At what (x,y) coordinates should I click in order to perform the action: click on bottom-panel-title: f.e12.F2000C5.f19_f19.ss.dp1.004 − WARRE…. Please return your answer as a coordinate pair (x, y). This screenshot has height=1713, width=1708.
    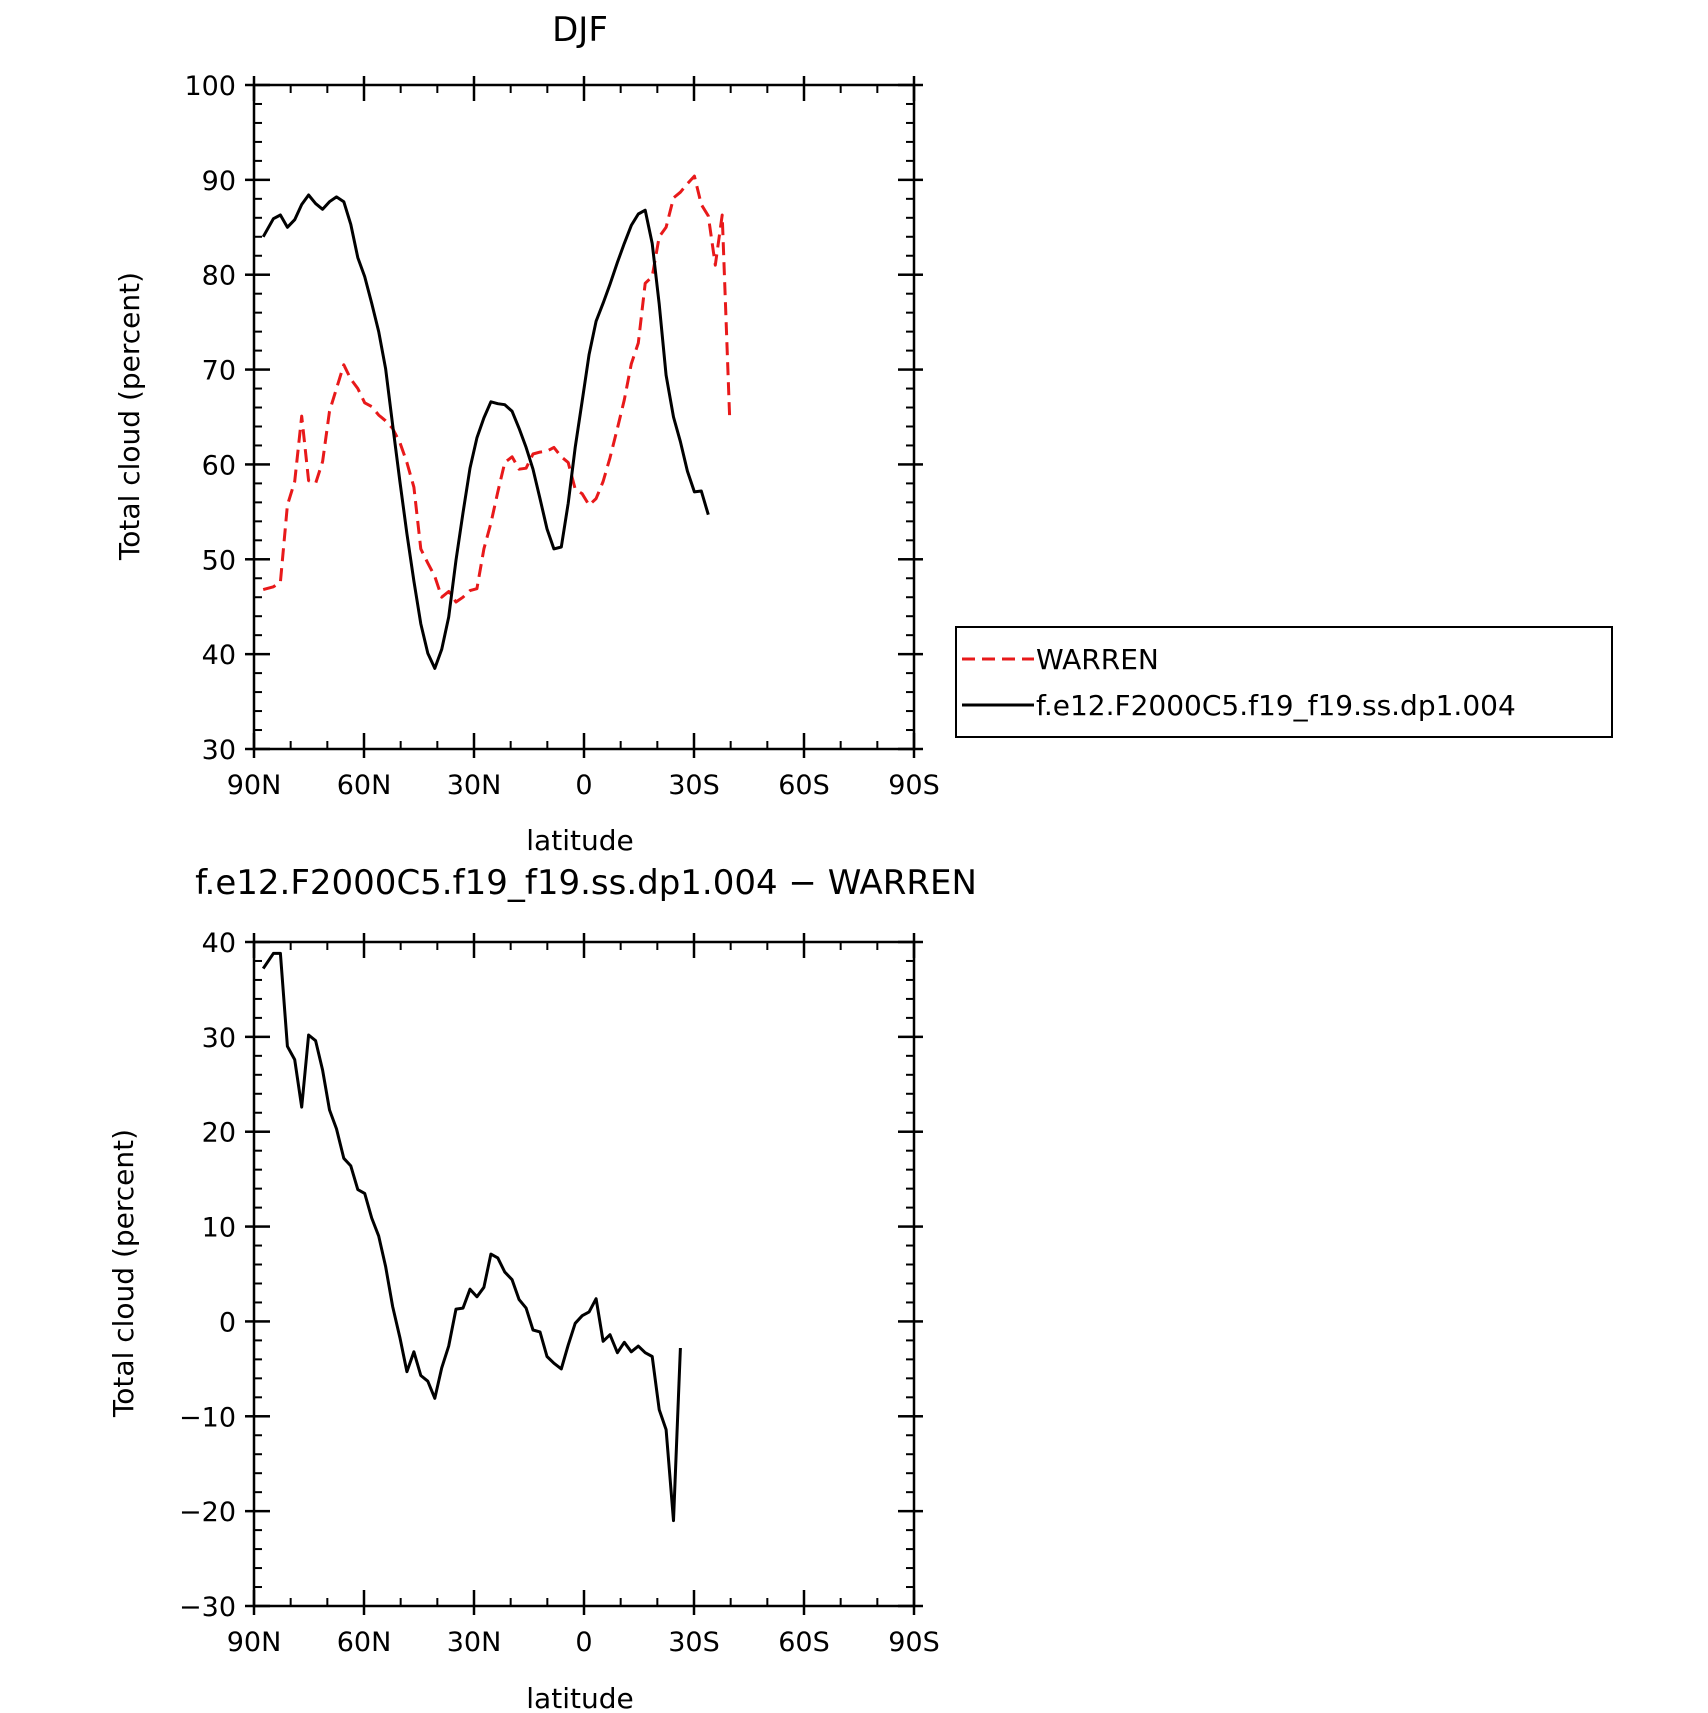
    Looking at the image, I should click on (586, 883).